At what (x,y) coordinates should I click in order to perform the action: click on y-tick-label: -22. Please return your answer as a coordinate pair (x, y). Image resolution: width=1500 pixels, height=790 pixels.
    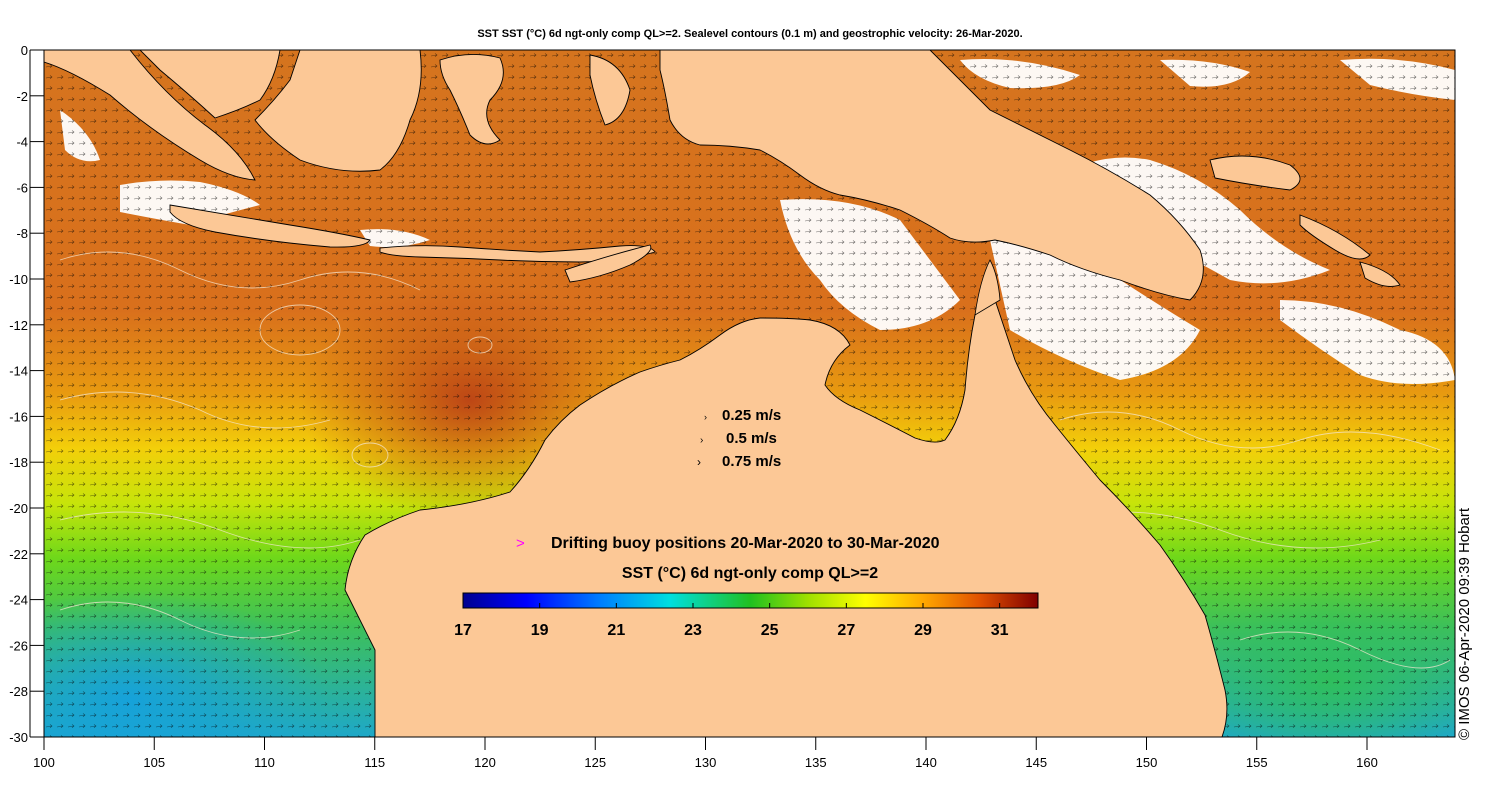
    Looking at the image, I should click on (18, 554).